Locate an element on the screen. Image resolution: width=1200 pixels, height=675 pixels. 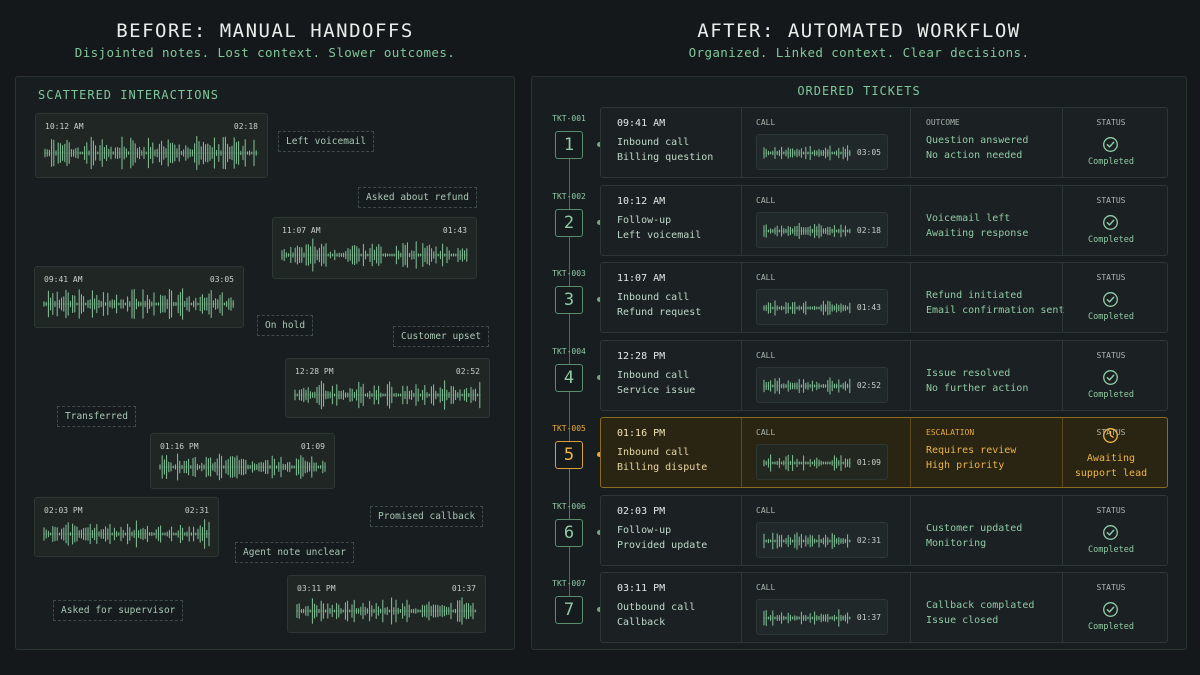
outcome-primary: Requires review is located at coordinates (971, 450).